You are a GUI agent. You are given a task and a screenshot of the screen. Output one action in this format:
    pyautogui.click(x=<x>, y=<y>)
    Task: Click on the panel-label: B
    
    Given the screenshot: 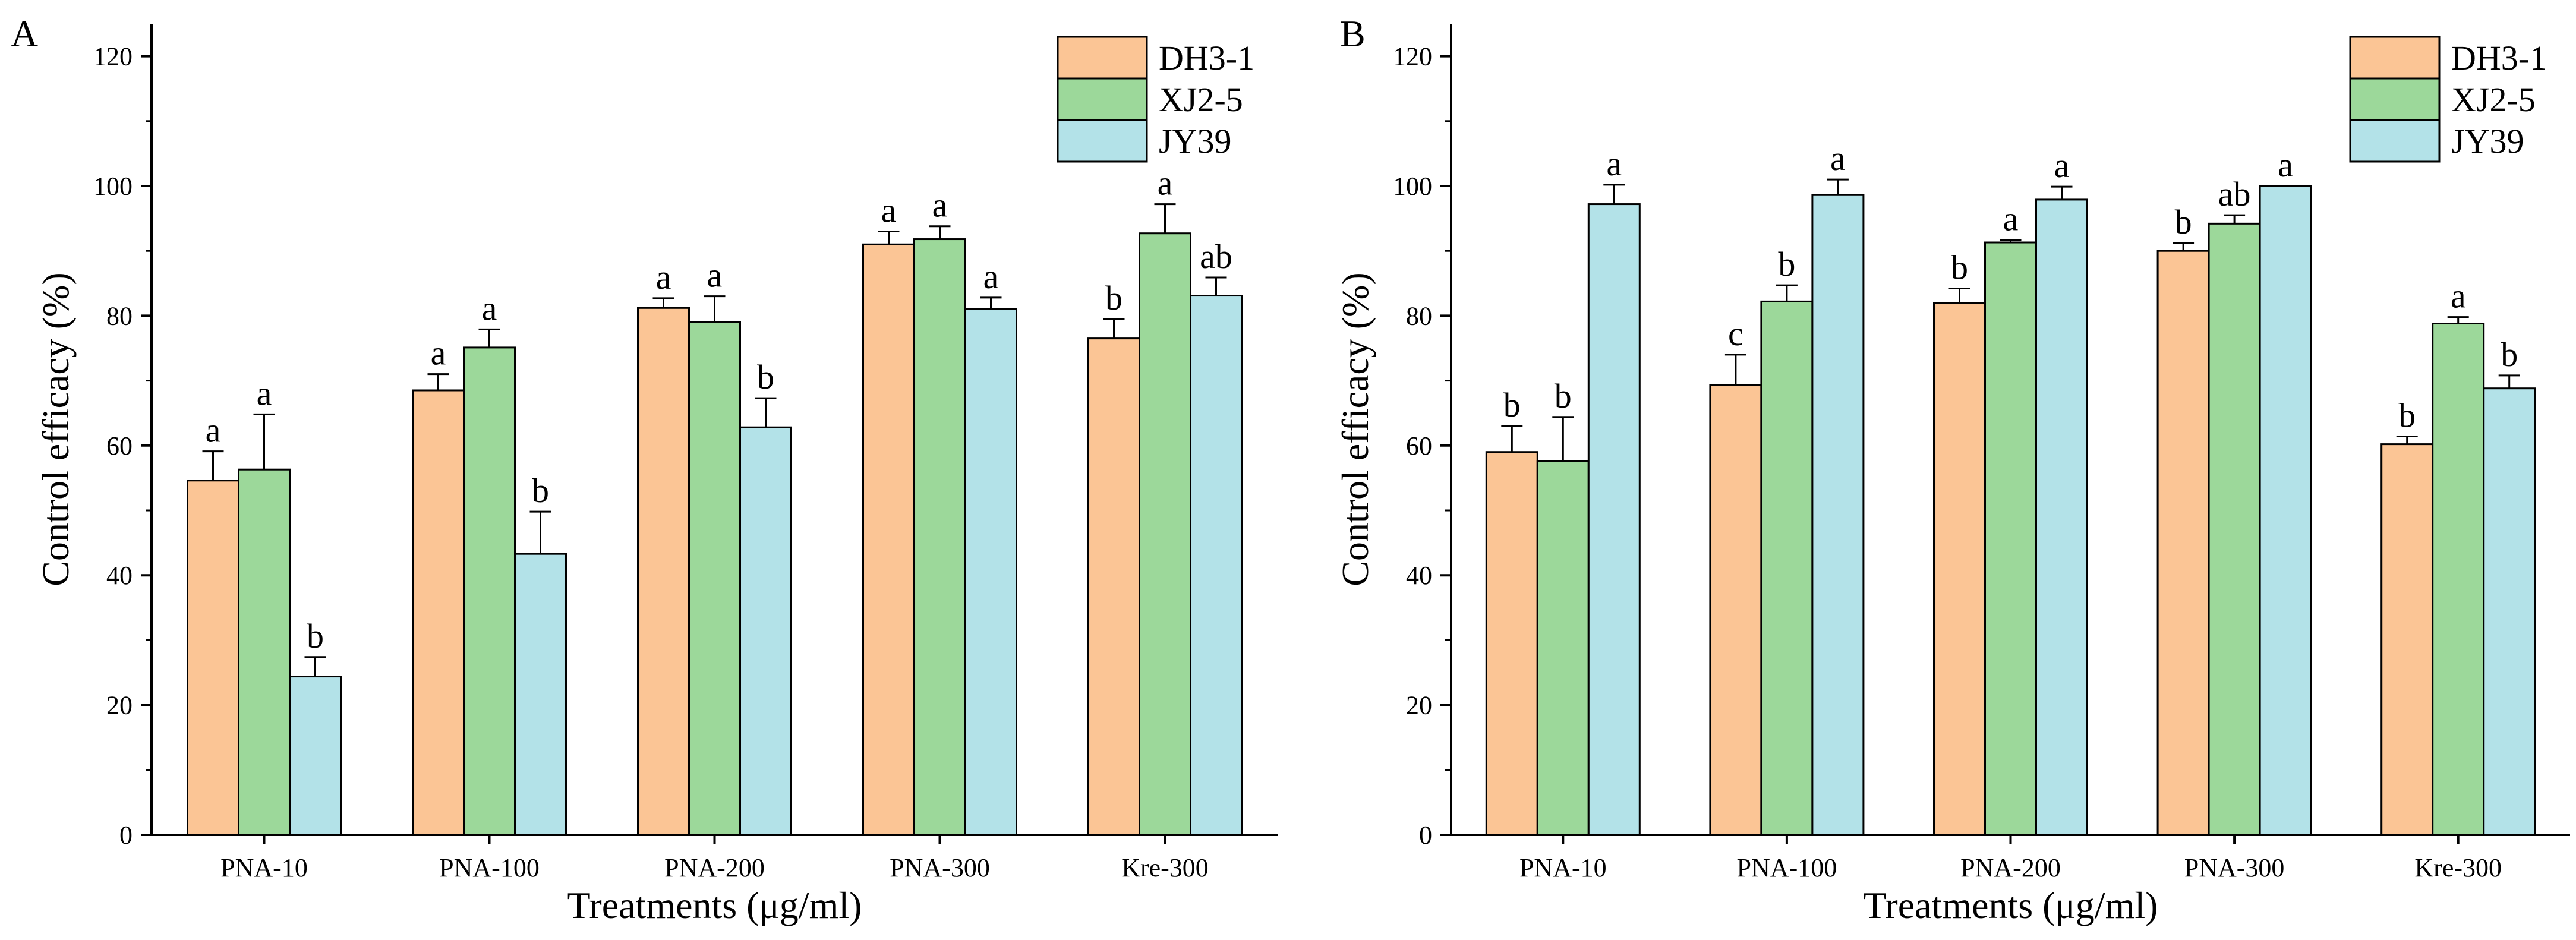 What is the action you would take?
    pyautogui.click(x=1353, y=33)
    